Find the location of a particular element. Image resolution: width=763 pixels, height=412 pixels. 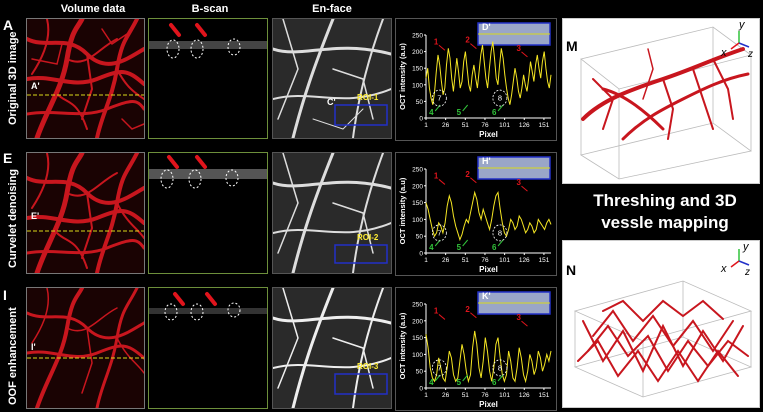

roi-label-1: ROI-1 is located at coordinates (368, 97).